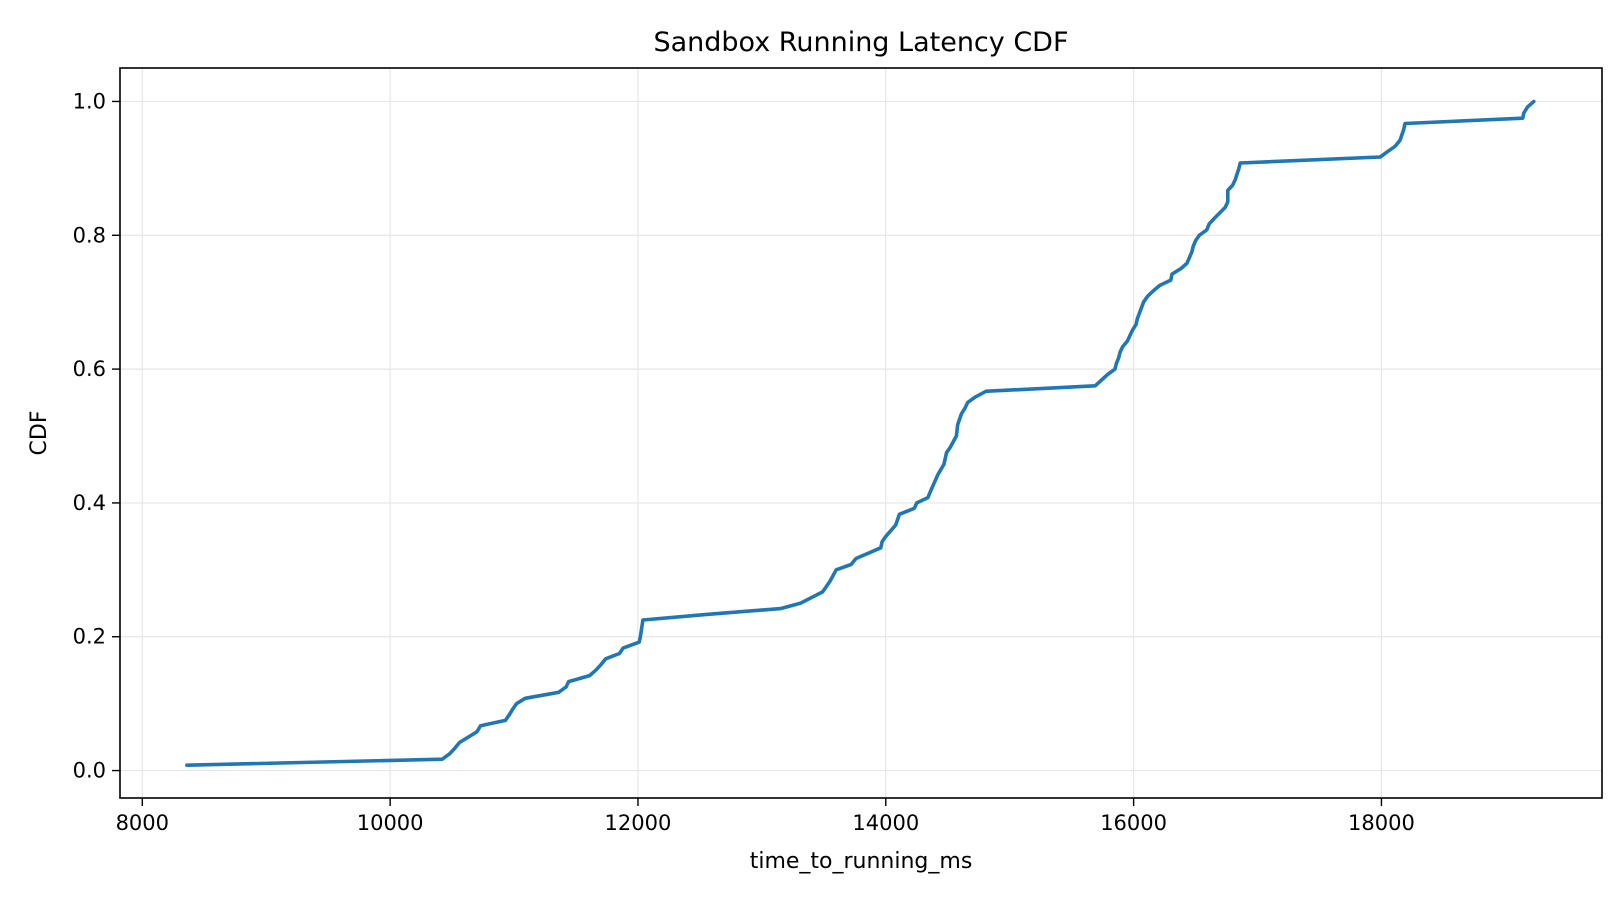 This screenshot has height=900, width=1620. What do you see at coordinates (96, 436) in the screenshot?
I see `y-axis: 0.0 0.2 0.4 0.6 0.8 1.0` at bounding box center [96, 436].